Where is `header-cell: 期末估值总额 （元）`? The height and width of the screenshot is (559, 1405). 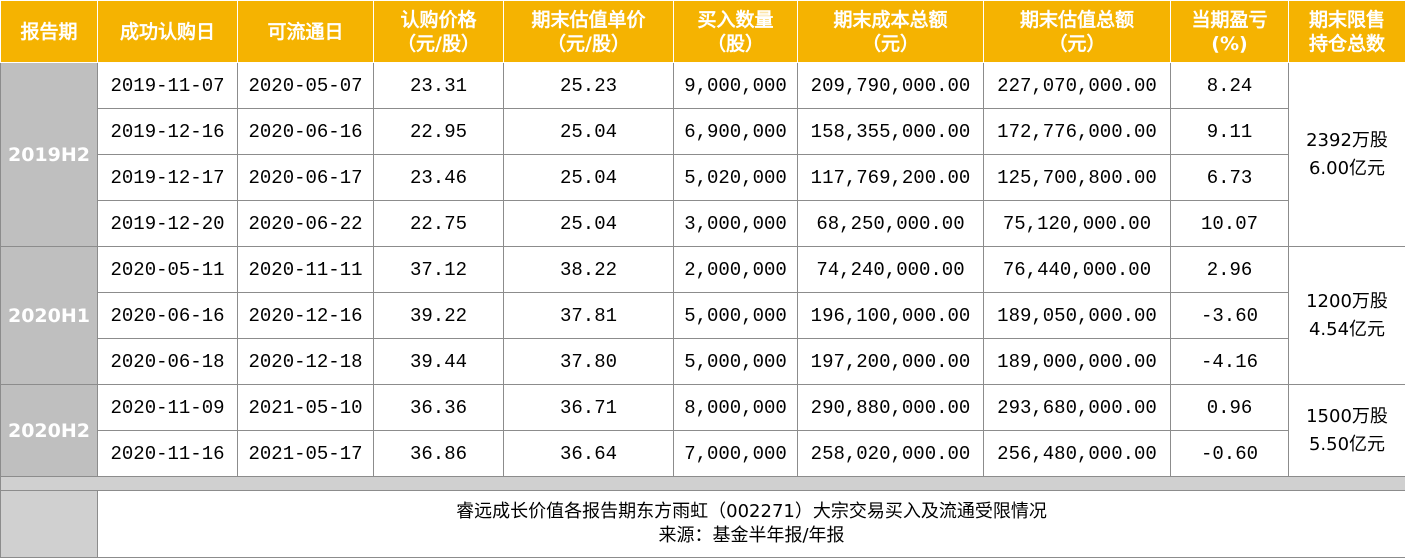
header-cell: 期末估值总额 （元） is located at coordinates (1077, 31).